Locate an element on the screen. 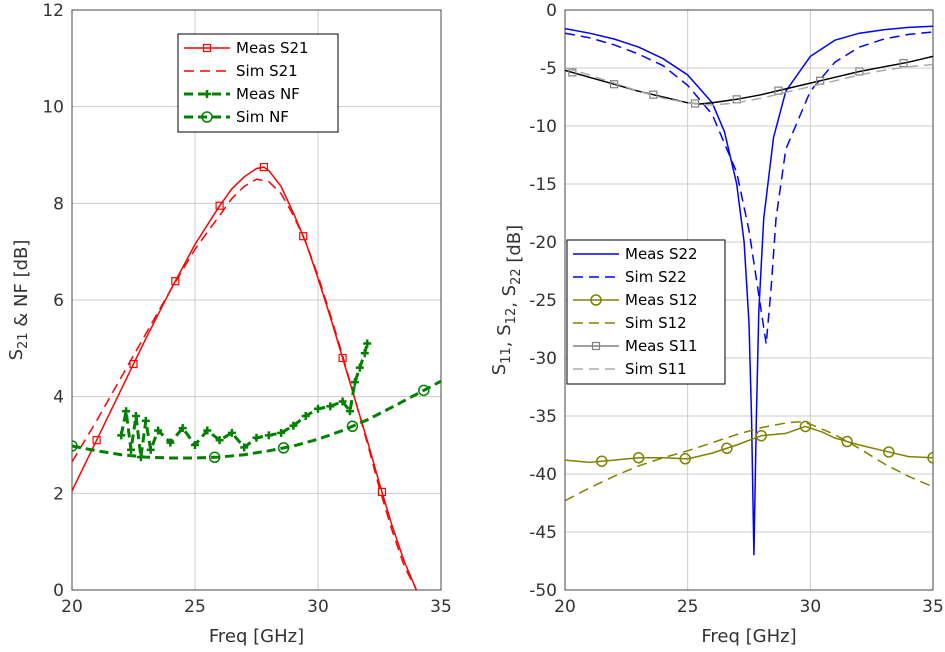 This screenshot has height=652, width=945. series-line-sim-s12 is located at coordinates (749, 461).